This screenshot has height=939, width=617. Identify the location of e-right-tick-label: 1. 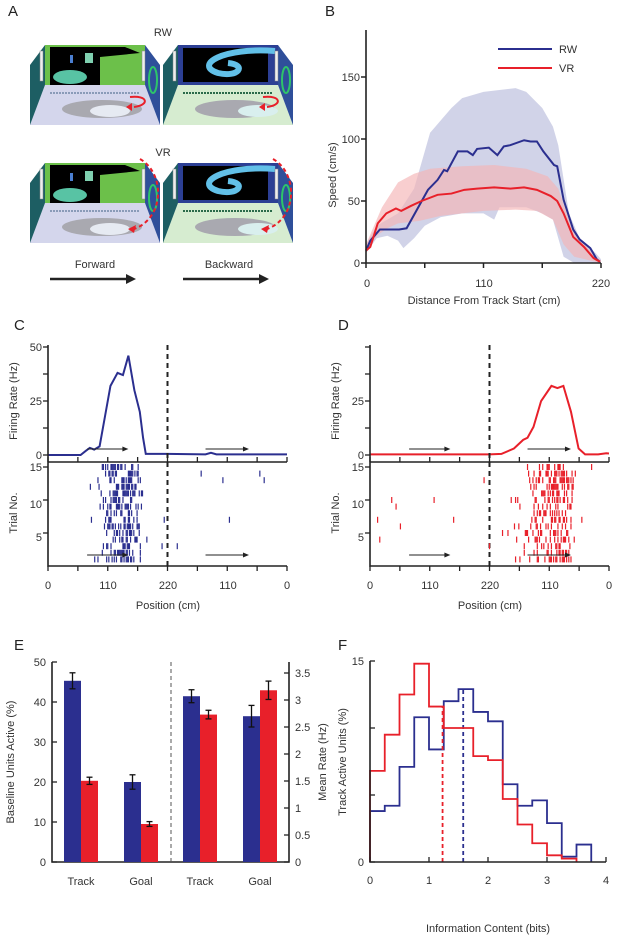
(298, 809).